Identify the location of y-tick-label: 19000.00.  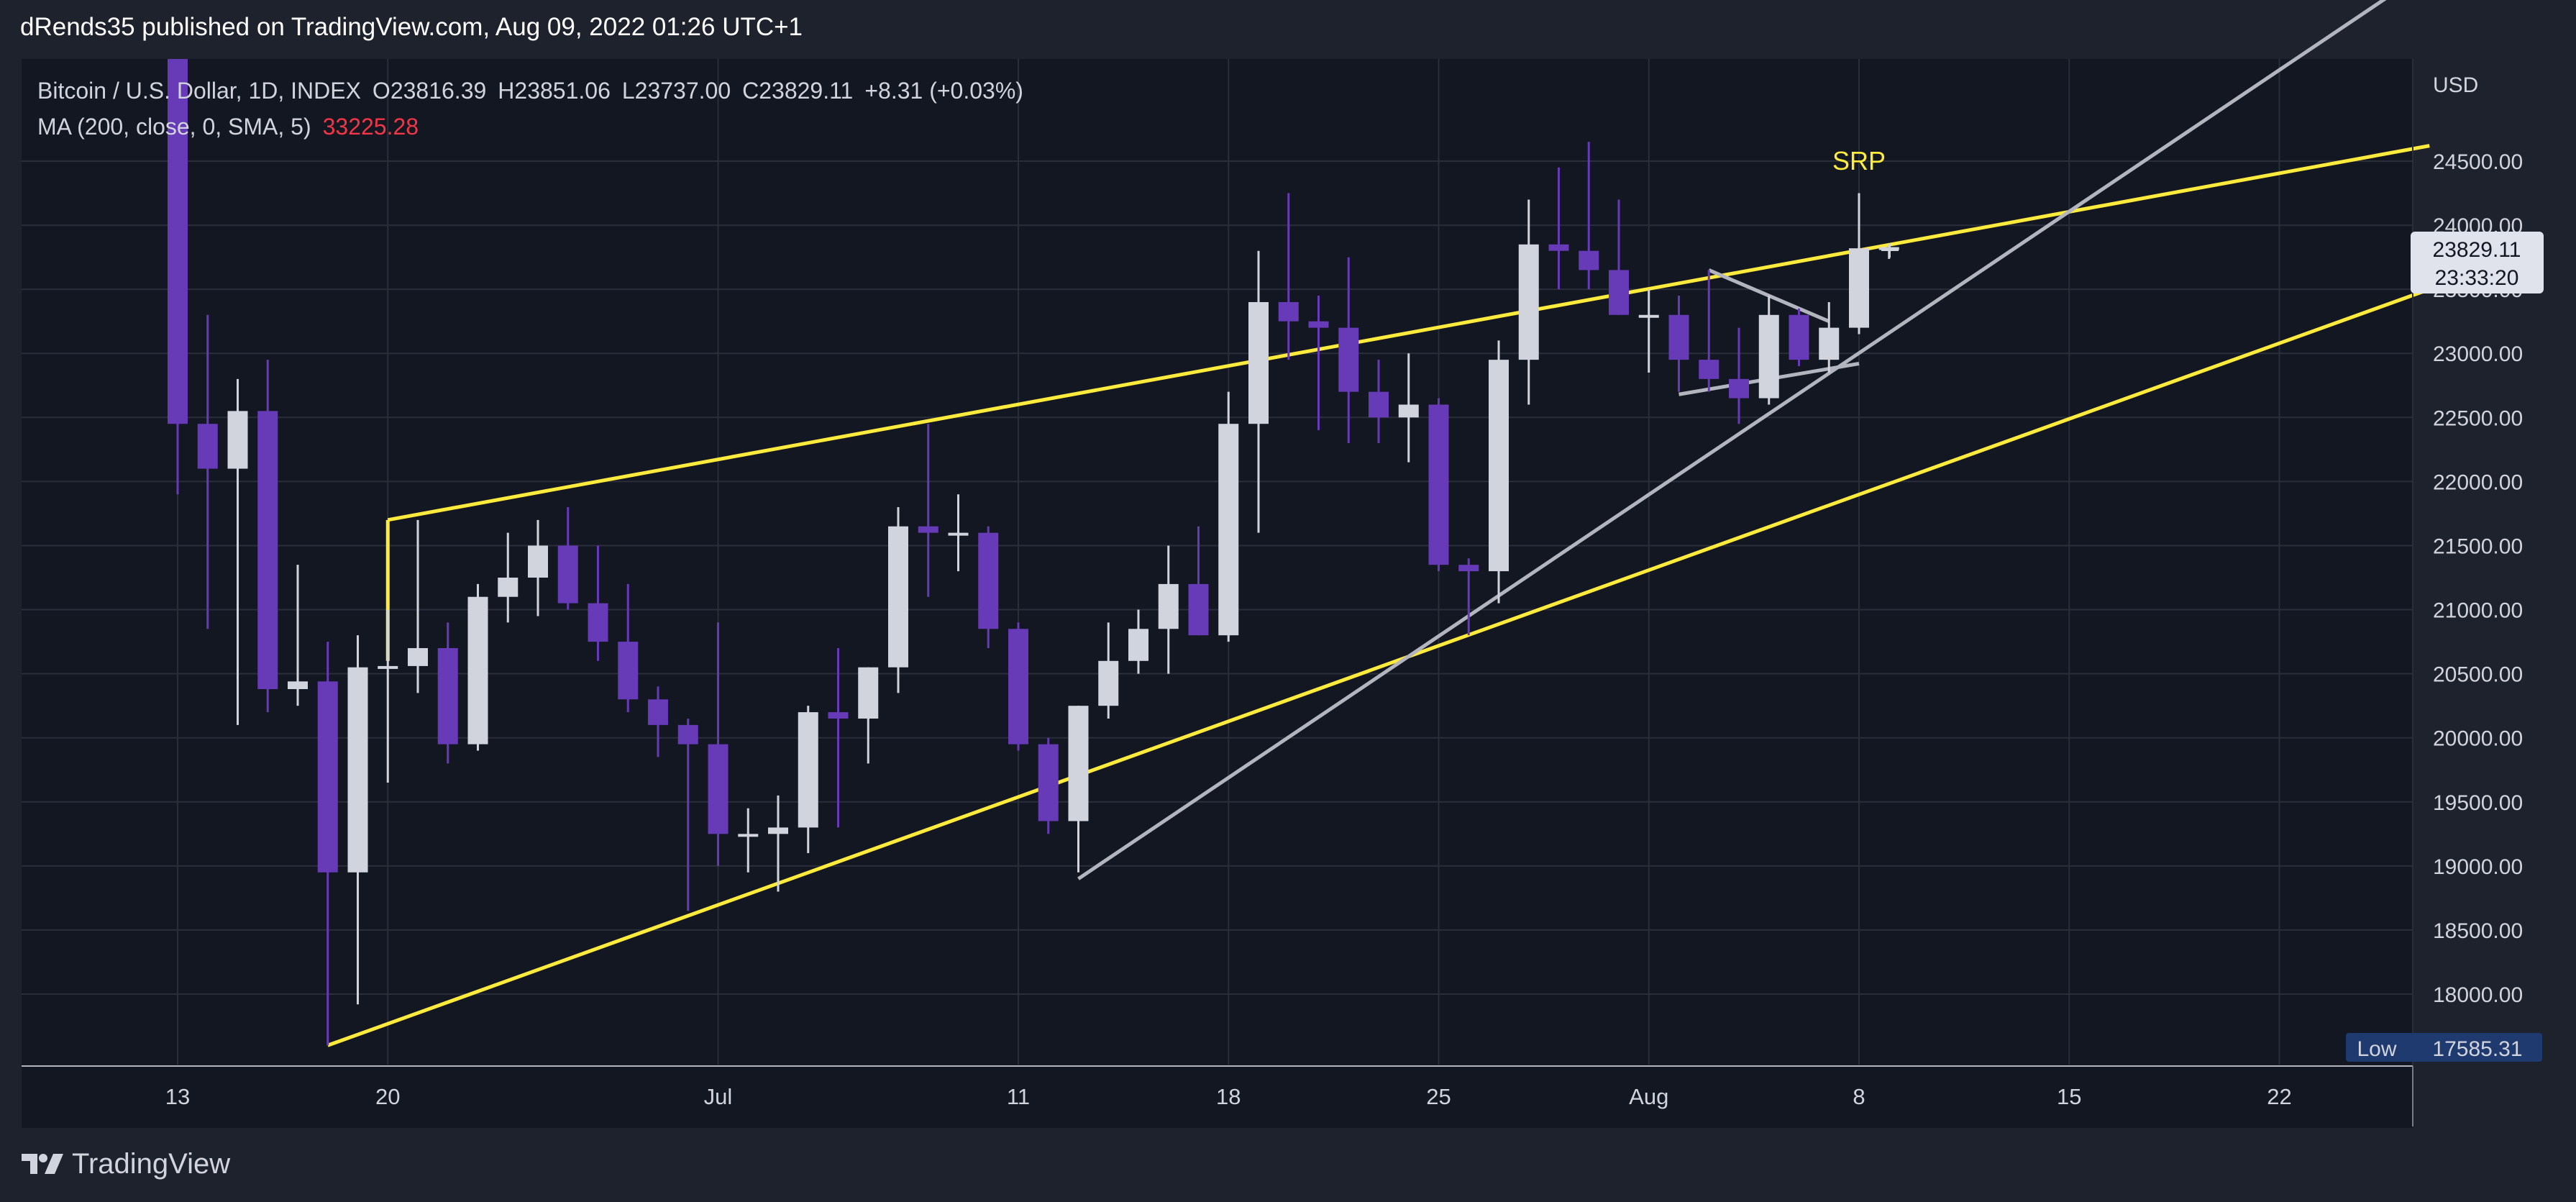
(2478, 867).